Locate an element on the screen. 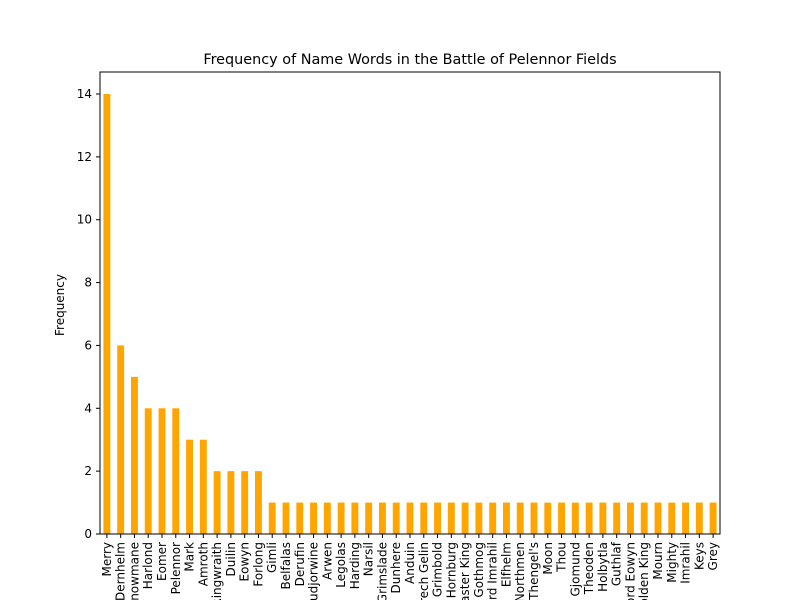 The image size is (800, 600). x-tick-label: Thou is located at coordinates (562, 557).